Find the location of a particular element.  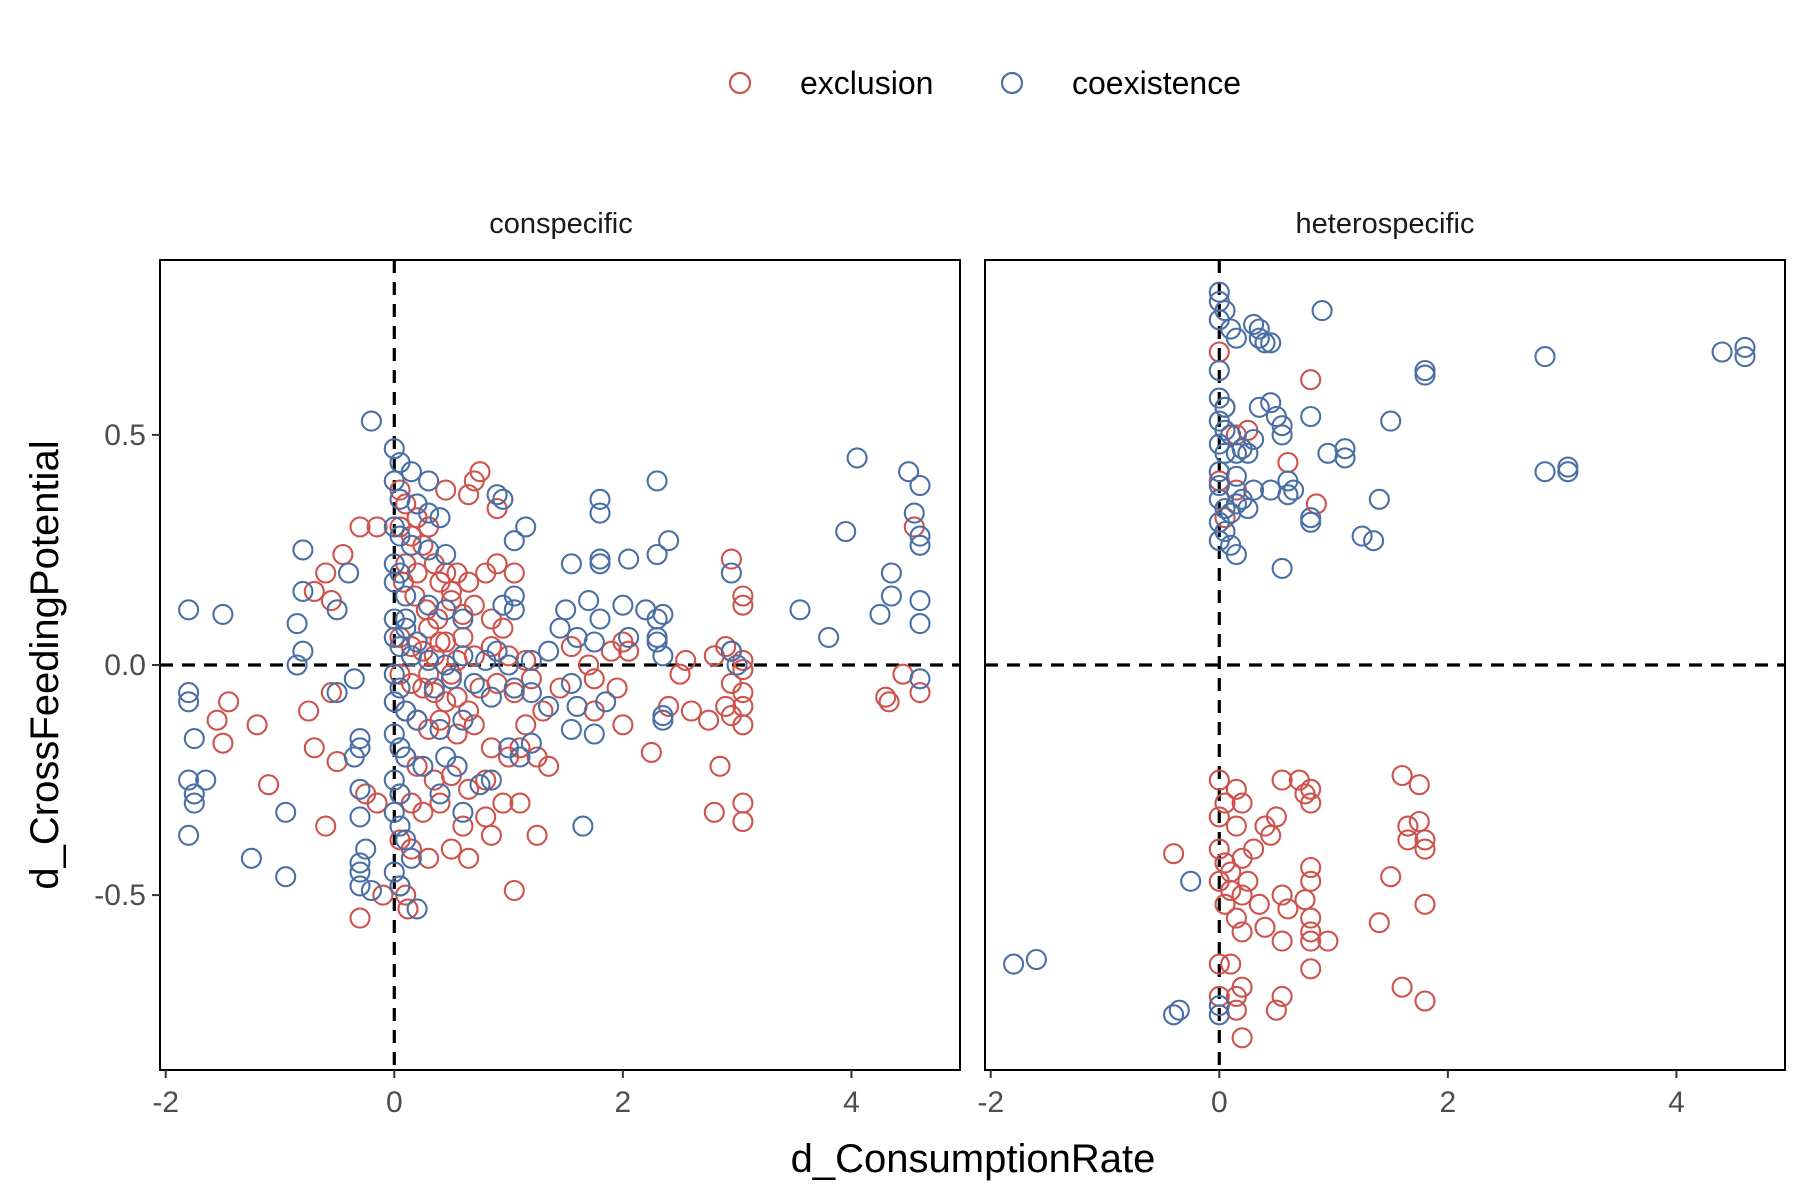

x-tick-label: 4 is located at coordinates (851, 1102).